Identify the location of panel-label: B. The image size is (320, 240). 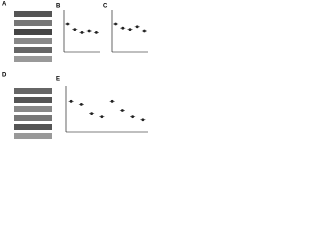
(58, 7).